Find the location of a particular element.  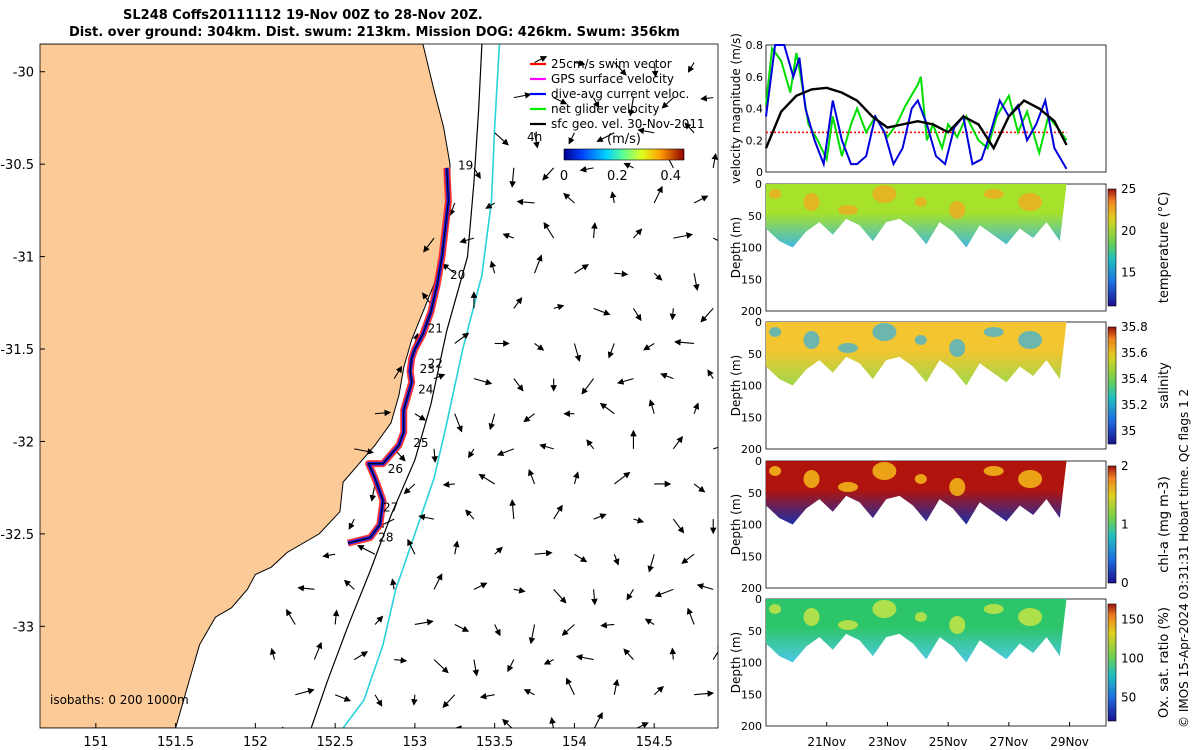

colorbar-tick-label: 35.6 is located at coordinates (1134, 353).